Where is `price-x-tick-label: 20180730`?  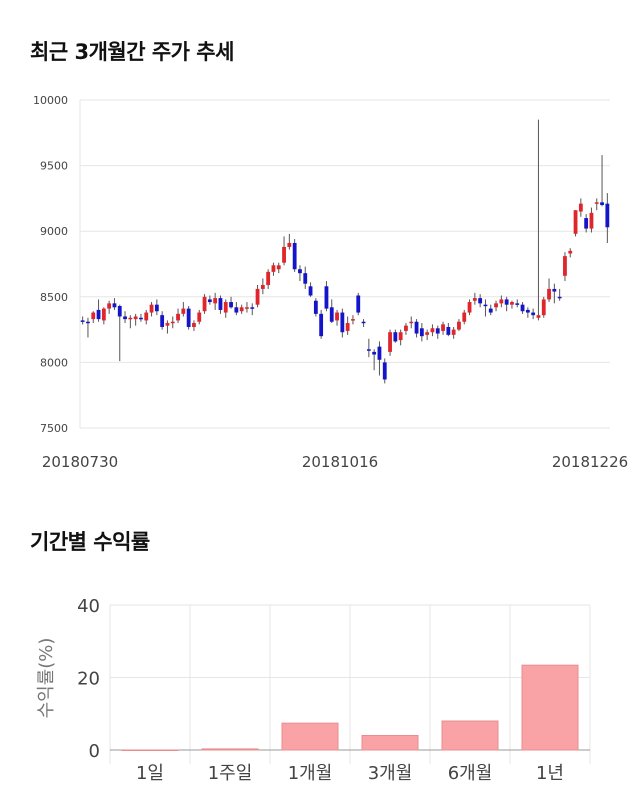
price-x-tick-label: 20180730 is located at coordinates (80, 462).